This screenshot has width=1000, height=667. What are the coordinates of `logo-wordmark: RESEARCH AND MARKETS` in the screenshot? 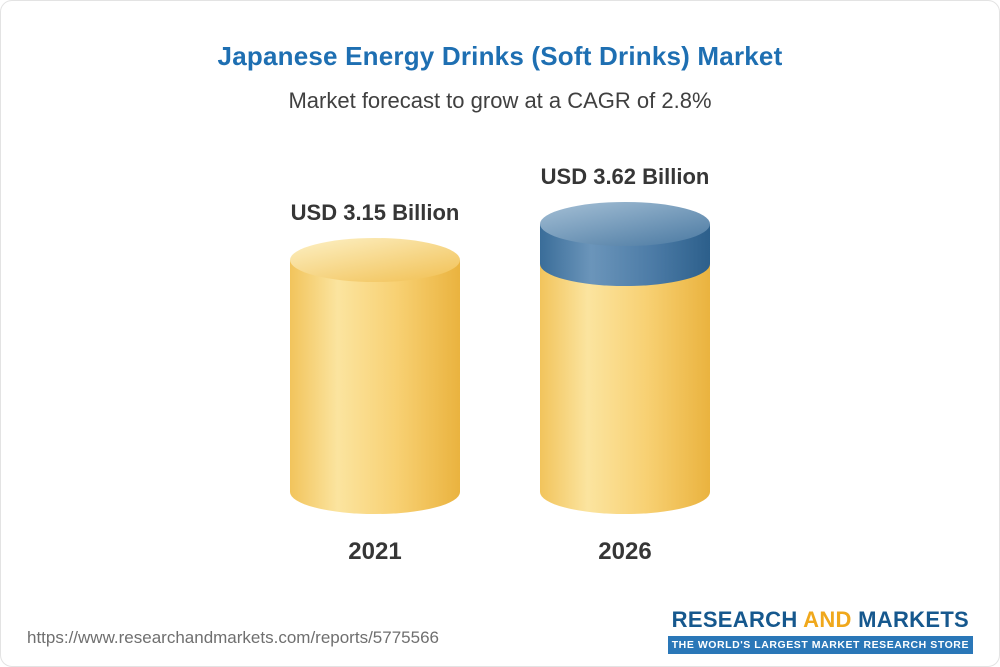 It's located at (820, 620).